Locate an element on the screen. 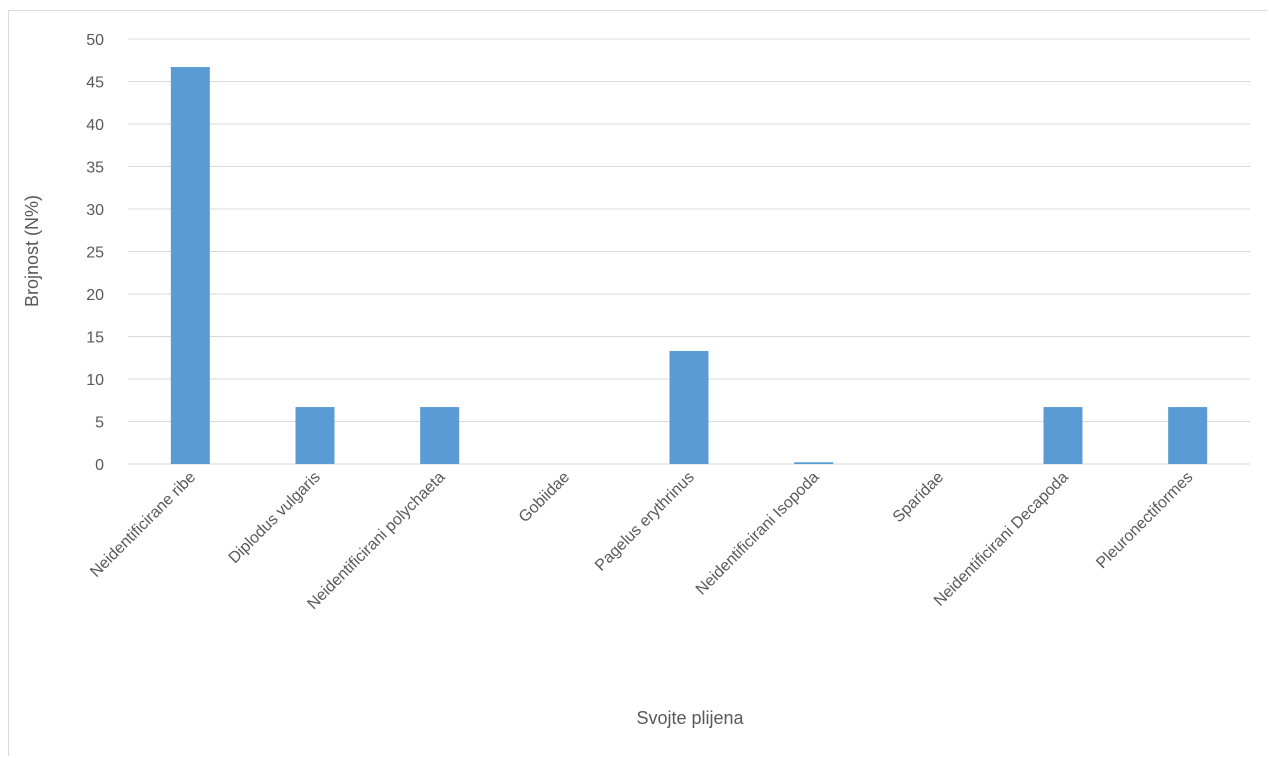 This screenshot has height=758, width=1269. x-tick-label: Neidentificirane ribe is located at coordinates (143, 525).